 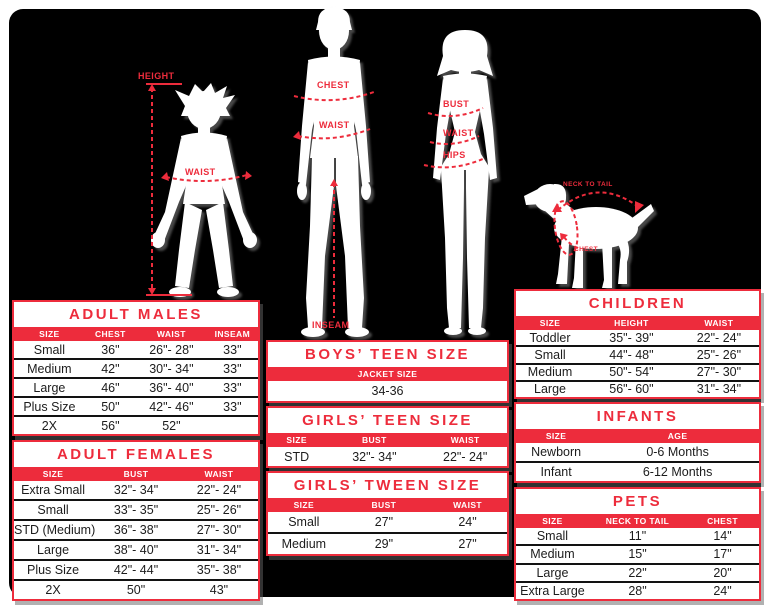 I want to click on dog-silhouette, so click(x=589, y=235).